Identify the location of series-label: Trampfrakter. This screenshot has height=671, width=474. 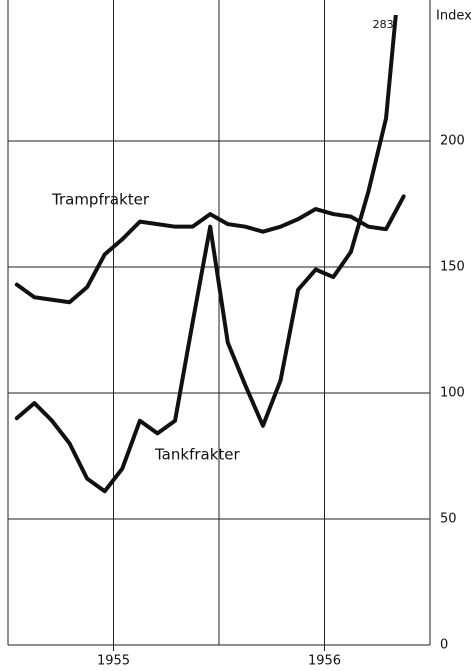
(100, 200).